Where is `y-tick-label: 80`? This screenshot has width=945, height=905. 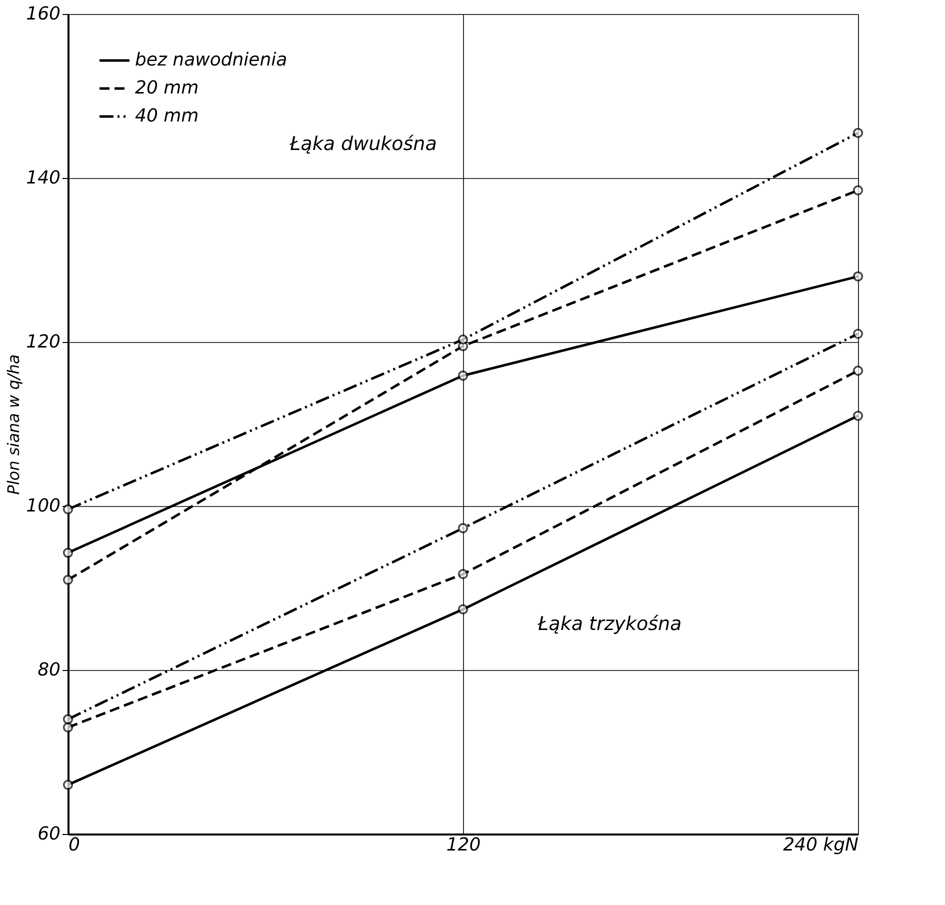 y-tick-label: 80 is located at coordinates (49, 670).